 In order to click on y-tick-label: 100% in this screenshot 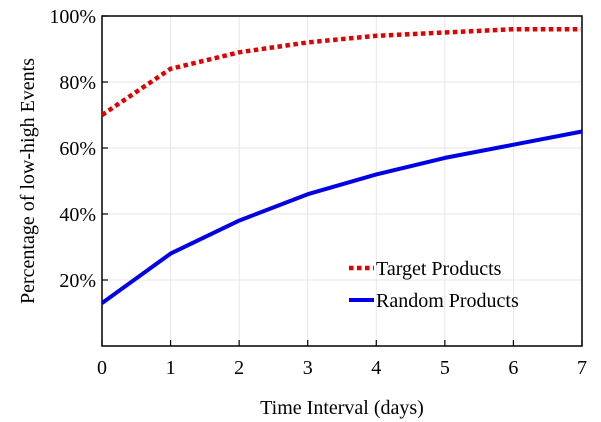, I will do `click(72, 17)`.